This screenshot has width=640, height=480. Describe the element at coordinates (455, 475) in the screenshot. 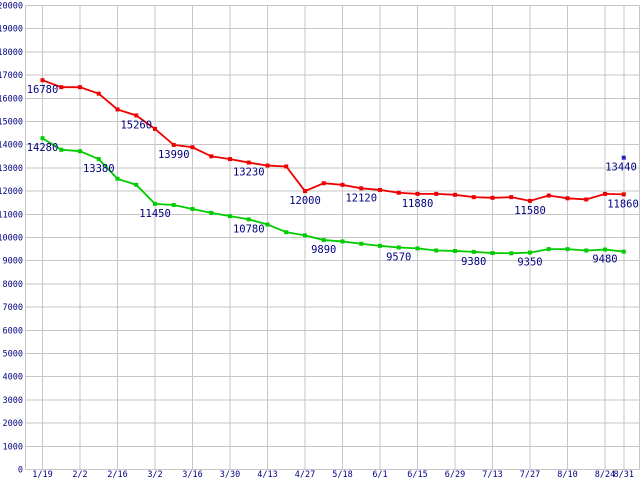

I see `x-axis-tick-label: 6/29` at that location.